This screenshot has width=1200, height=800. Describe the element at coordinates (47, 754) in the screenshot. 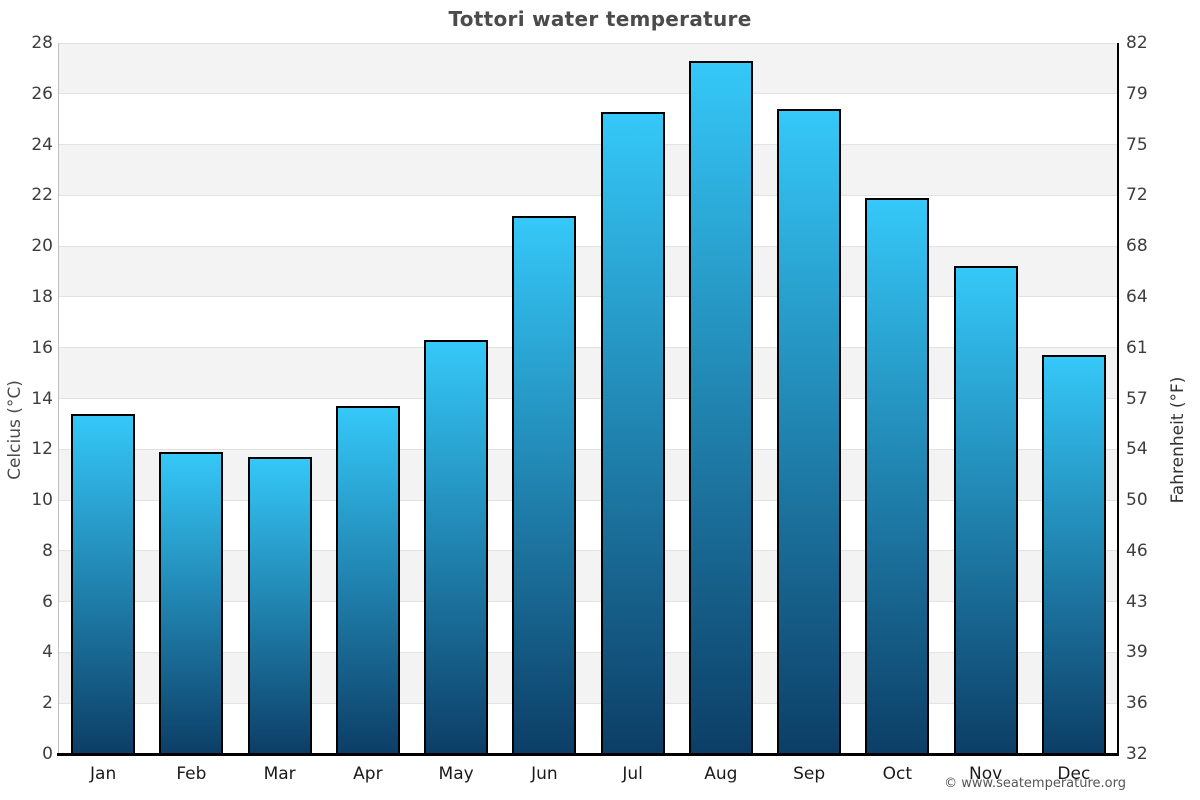

I see `y-tick-celsius-0: 0` at that location.